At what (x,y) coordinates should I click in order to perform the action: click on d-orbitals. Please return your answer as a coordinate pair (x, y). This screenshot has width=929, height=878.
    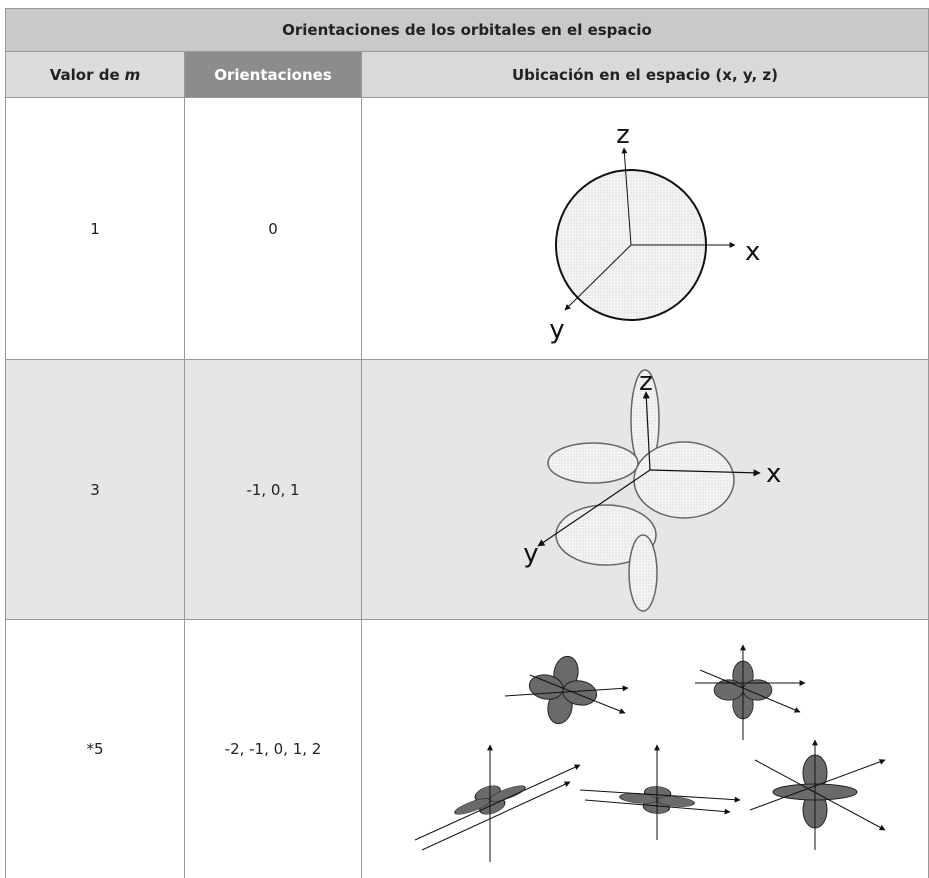
    Looking at the image, I should click on (650, 753).